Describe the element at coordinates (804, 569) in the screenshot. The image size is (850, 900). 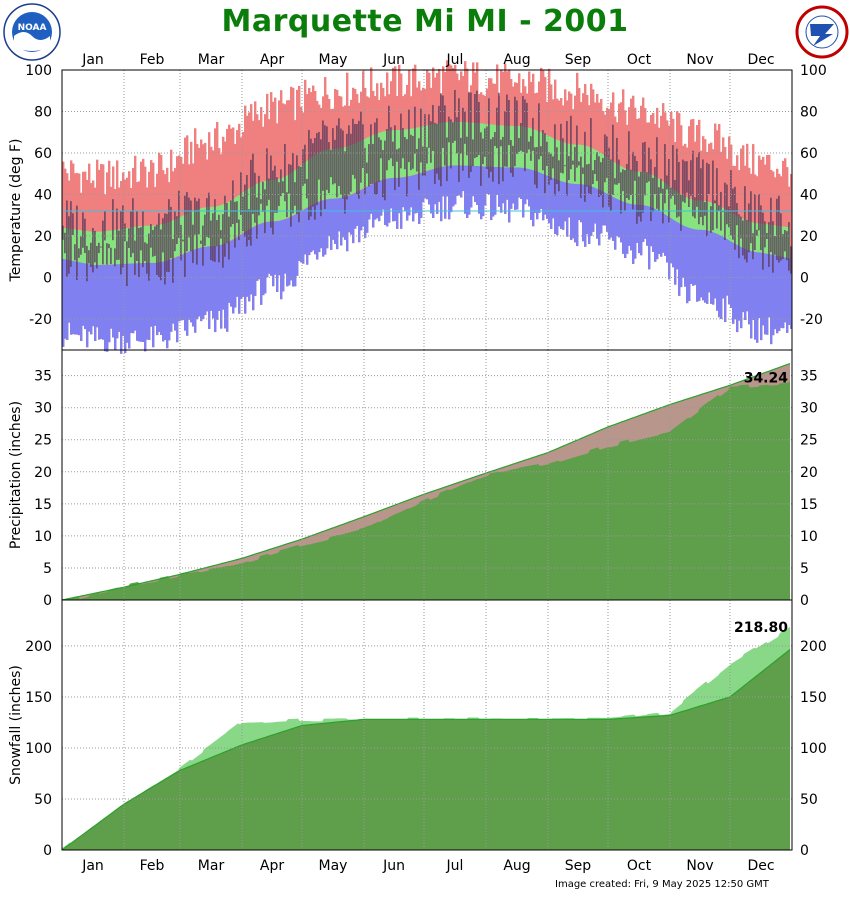
I see `y-tick-label-right: 5` at that location.